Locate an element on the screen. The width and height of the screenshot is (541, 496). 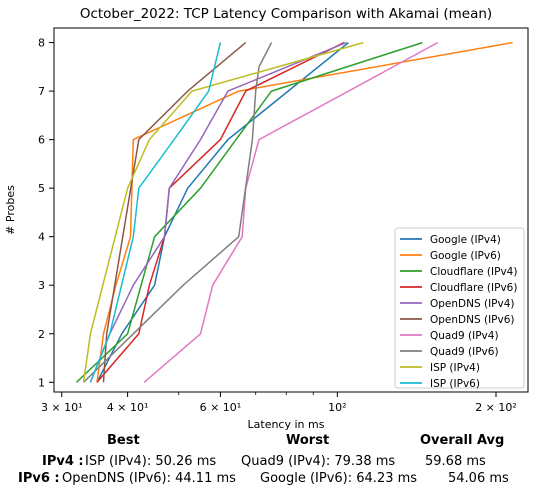
ipv4-row-label: IPv4 : is located at coordinates (63, 461).